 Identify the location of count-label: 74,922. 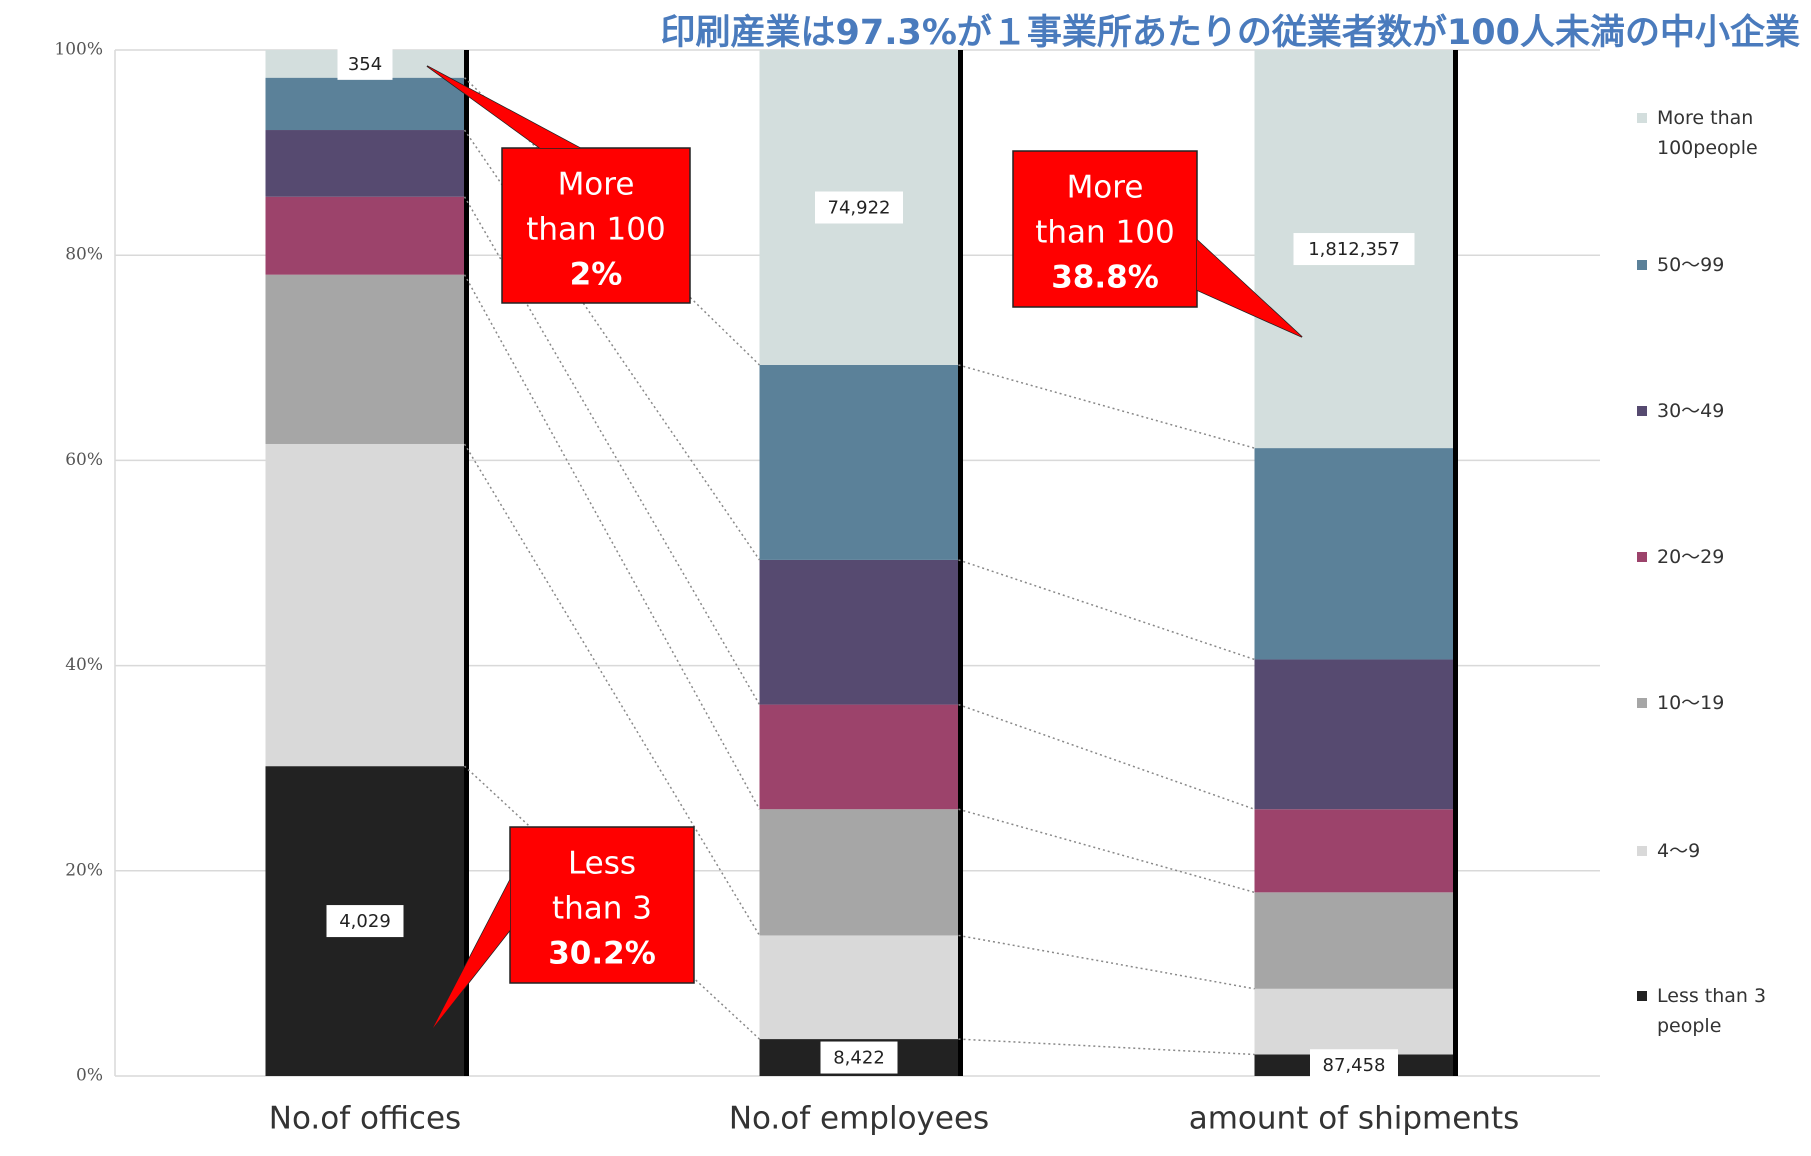
(859, 207).